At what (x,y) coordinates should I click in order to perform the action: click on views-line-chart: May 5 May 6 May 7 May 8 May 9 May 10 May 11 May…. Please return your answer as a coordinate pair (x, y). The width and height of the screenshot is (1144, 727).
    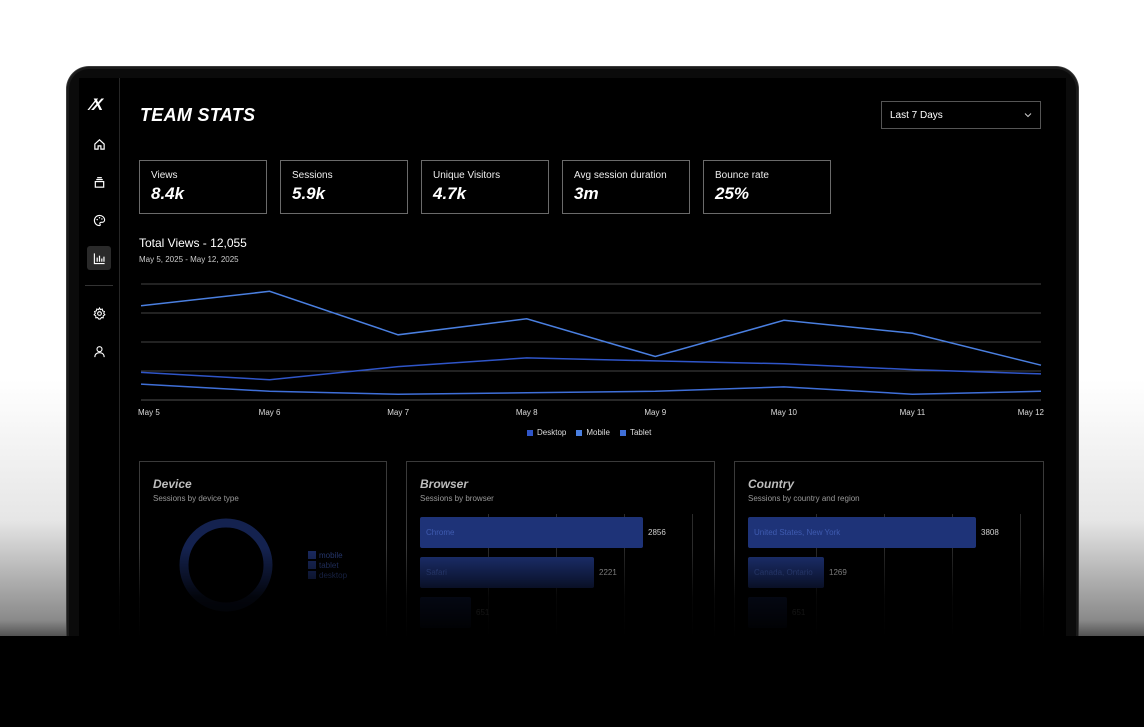
    Looking at the image, I should click on (591, 350).